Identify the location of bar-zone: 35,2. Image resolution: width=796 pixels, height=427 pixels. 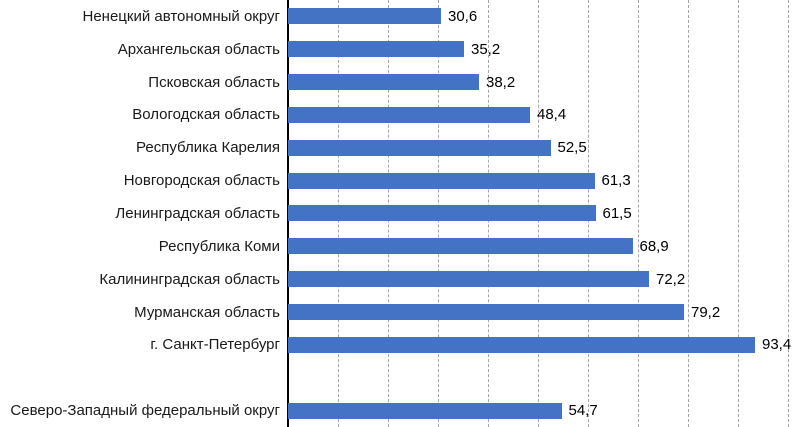
(542, 49).